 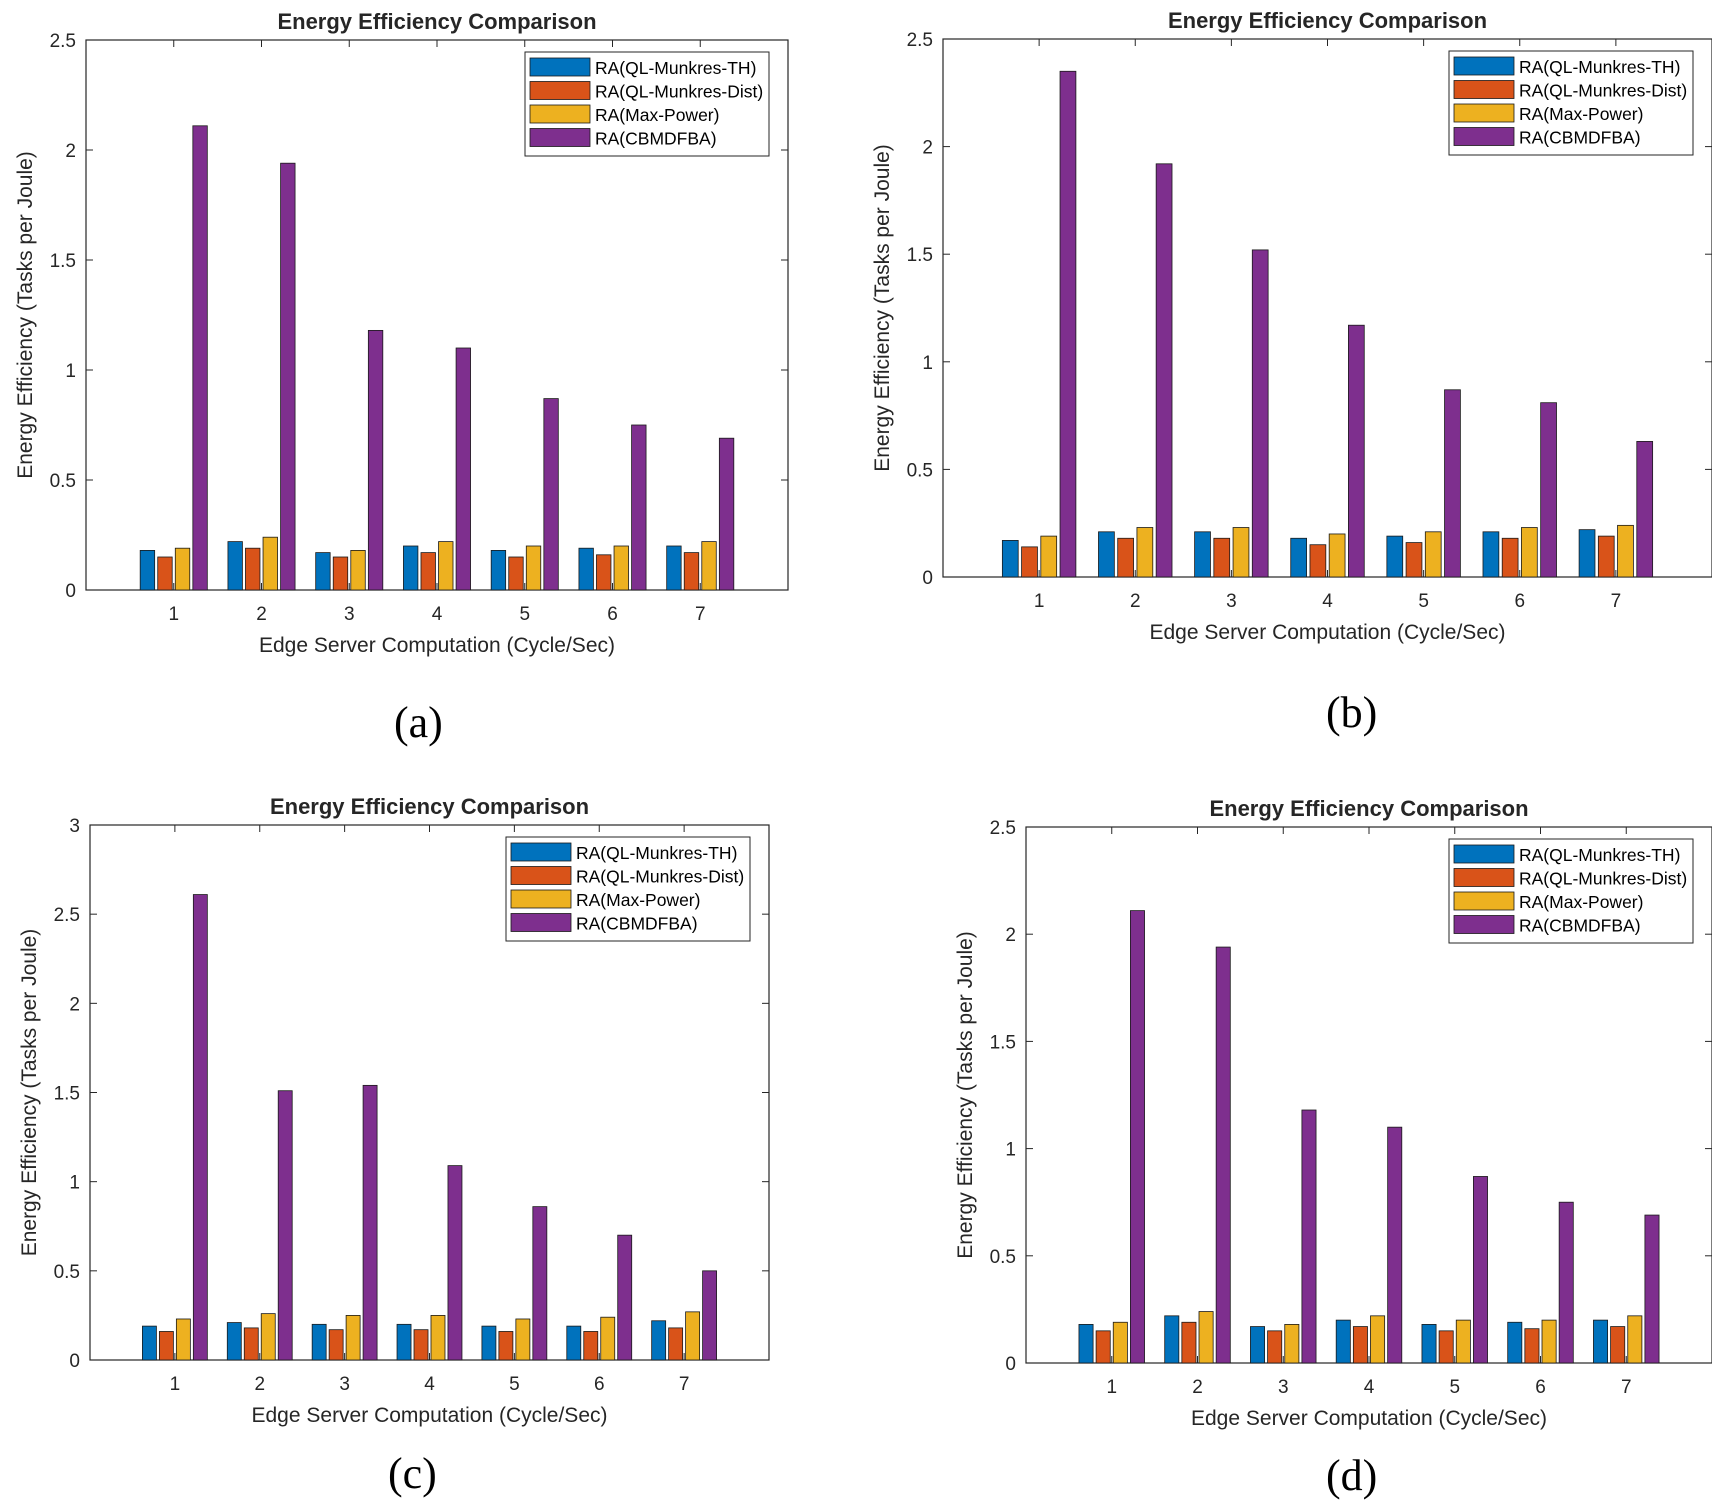 I want to click on x-axis-label: Edge Server Computation (Cycle/Sec), so click(x=437, y=645).